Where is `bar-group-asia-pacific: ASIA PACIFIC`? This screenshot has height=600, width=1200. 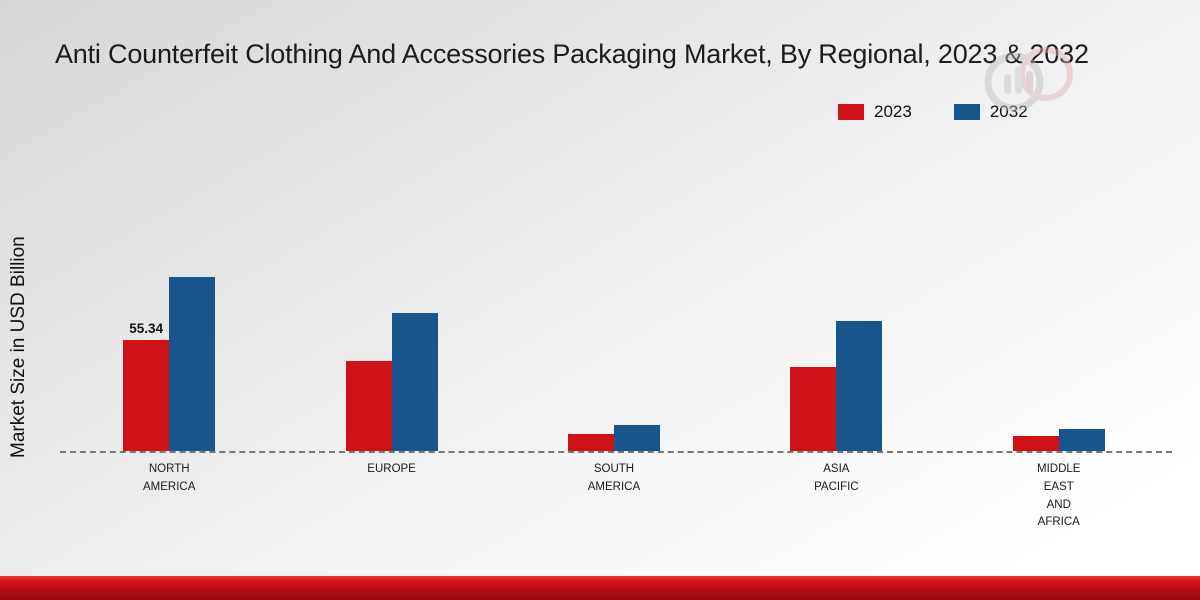
bar-group-asia-pacific: ASIA PACIFIC is located at coordinates (836, 407).